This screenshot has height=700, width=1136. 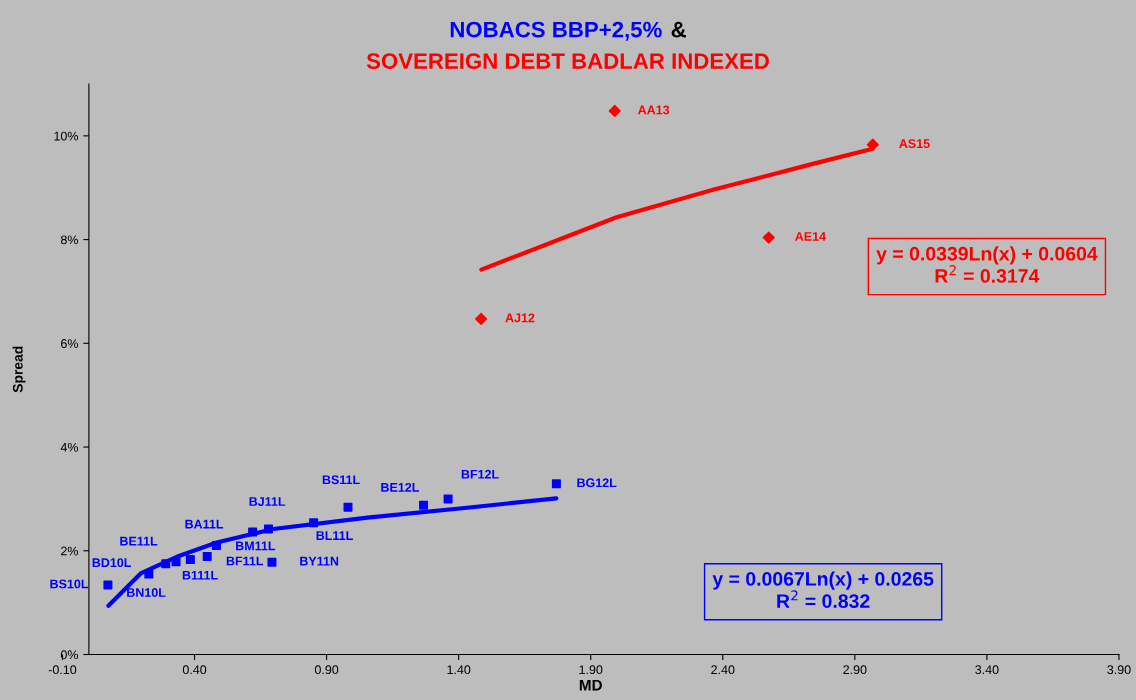 I want to click on x-tick-label: -0.10, so click(x=62, y=670).